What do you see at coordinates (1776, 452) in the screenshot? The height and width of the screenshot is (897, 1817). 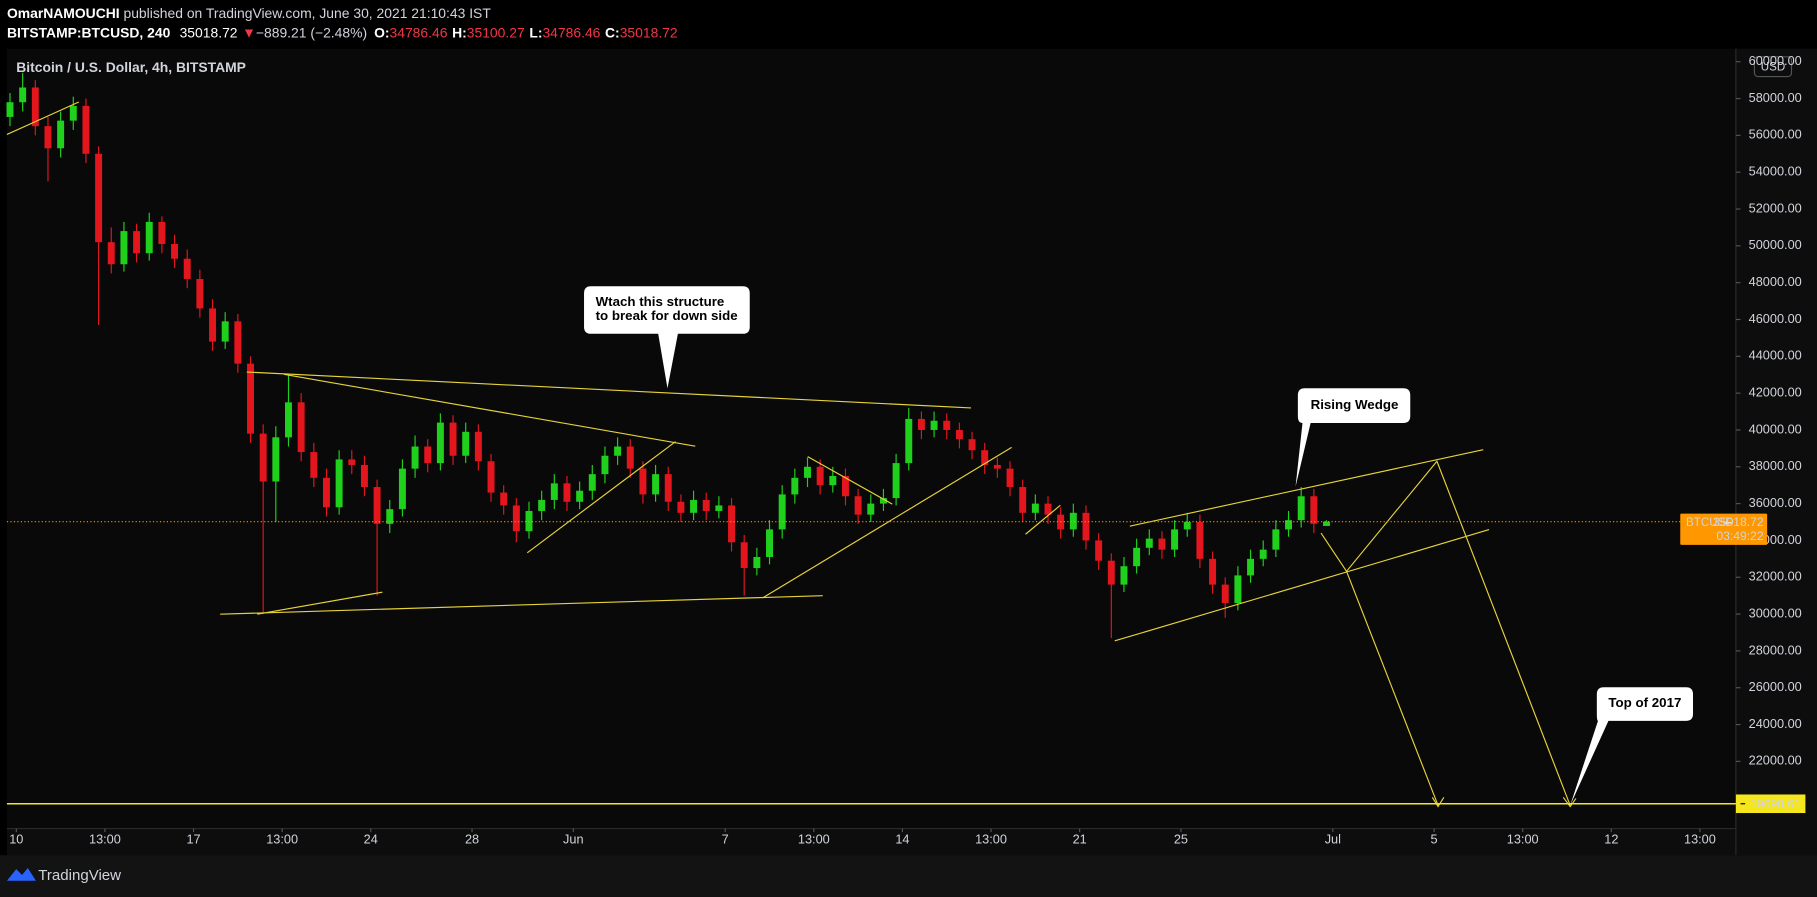 I see `price-axis` at bounding box center [1776, 452].